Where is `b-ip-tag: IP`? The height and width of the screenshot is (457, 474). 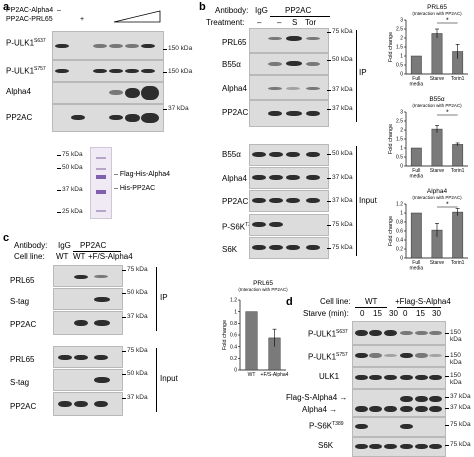
b-ip-tag: IP is located at coordinates (363, 72).